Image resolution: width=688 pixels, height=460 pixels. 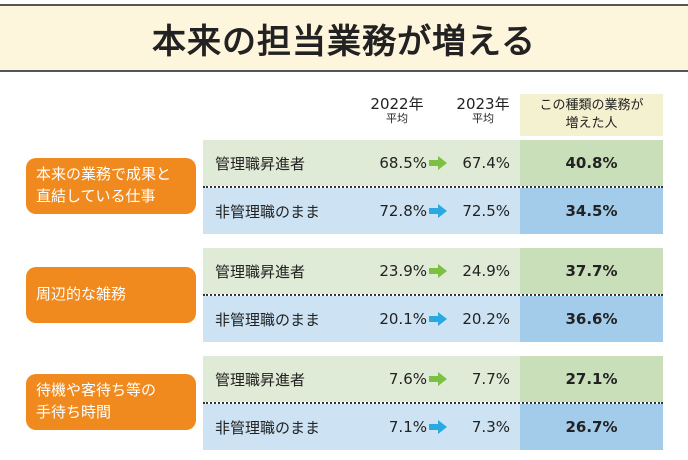 I want to click on header-increase-line1: この種類の業務が, so click(x=591, y=106).